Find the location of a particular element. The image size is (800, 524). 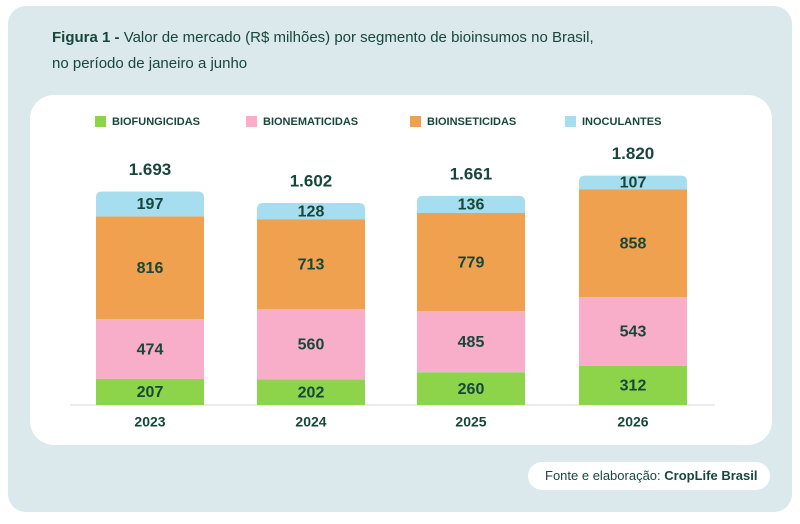

segment-label: 312 is located at coordinates (633, 386).